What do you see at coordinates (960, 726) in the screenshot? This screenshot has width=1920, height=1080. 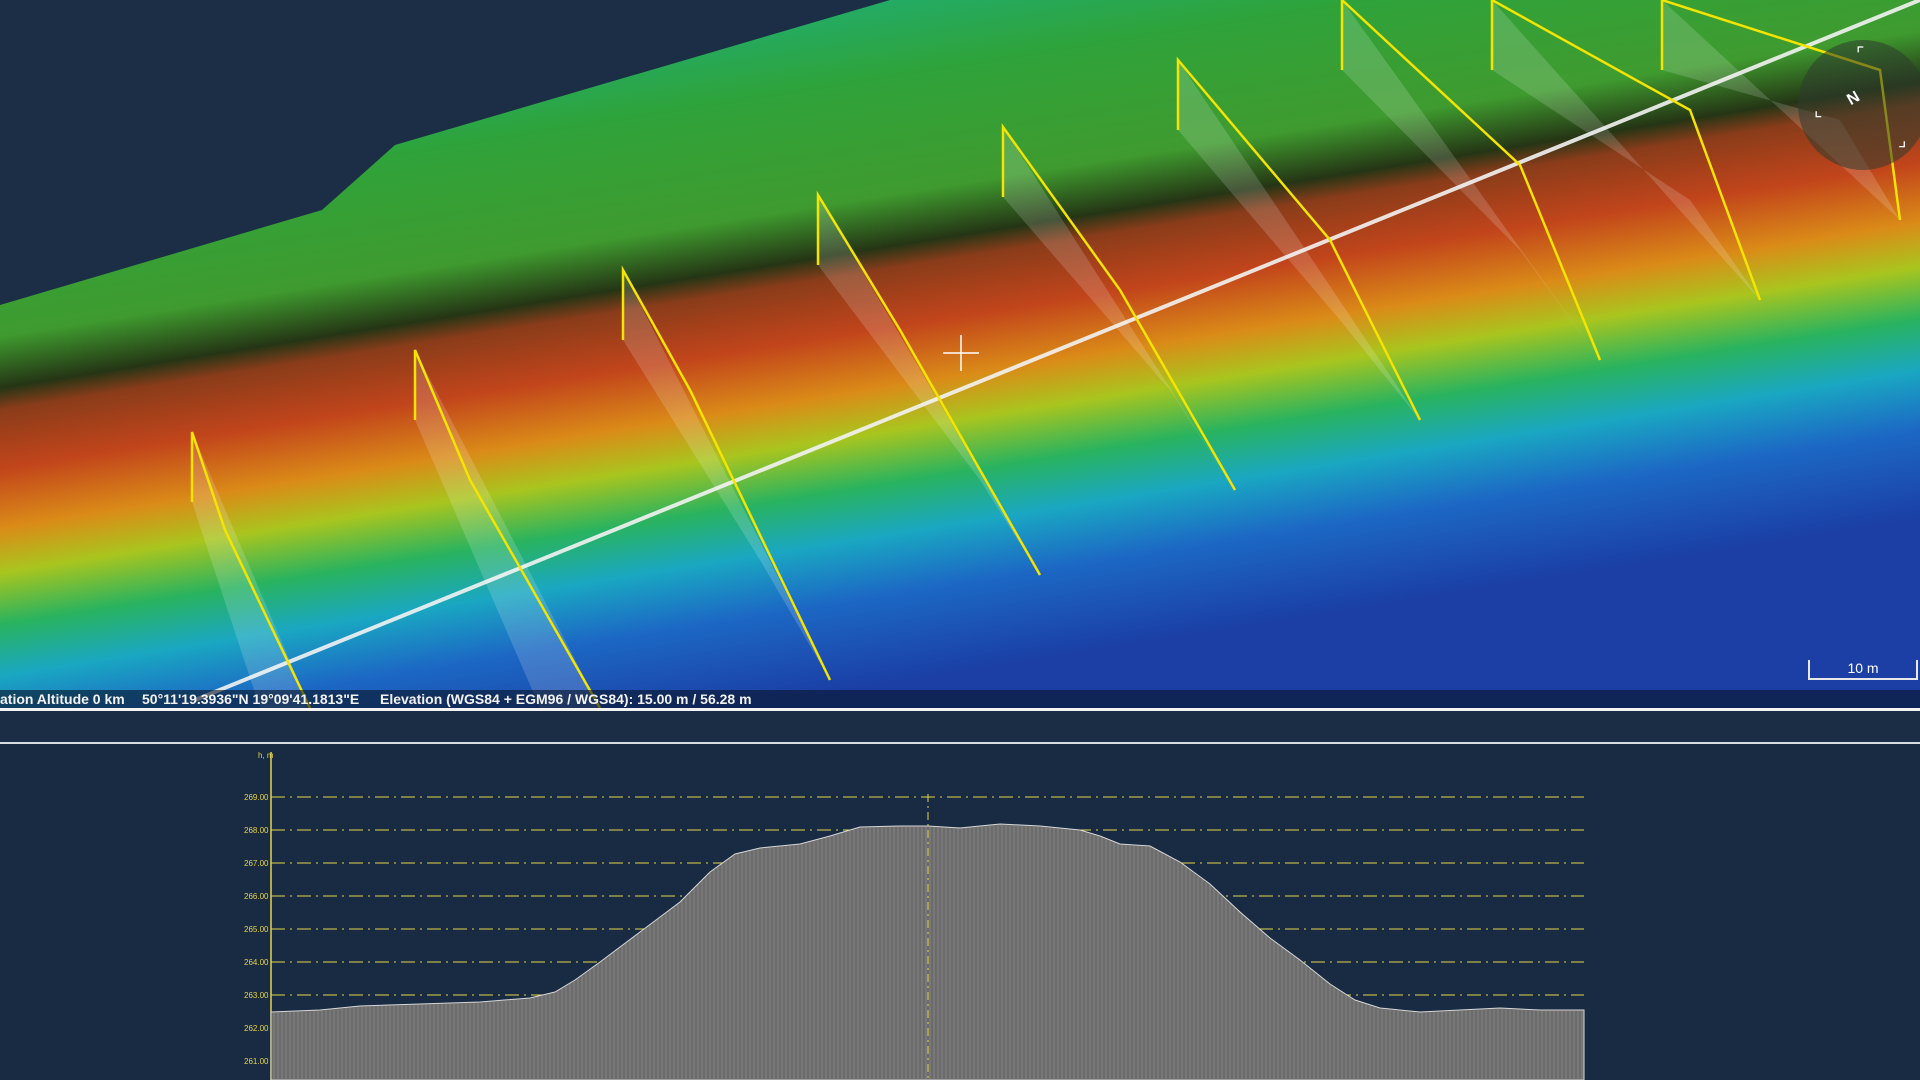 I see `panel-splitter` at bounding box center [960, 726].